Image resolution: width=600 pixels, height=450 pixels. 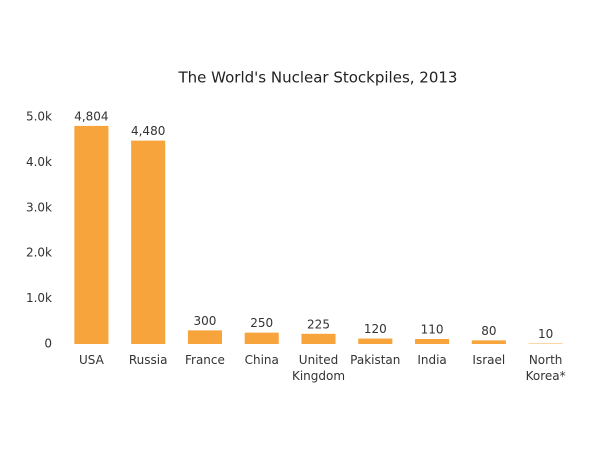 I want to click on x-tick-label: United Kingdom, so click(x=318, y=368).